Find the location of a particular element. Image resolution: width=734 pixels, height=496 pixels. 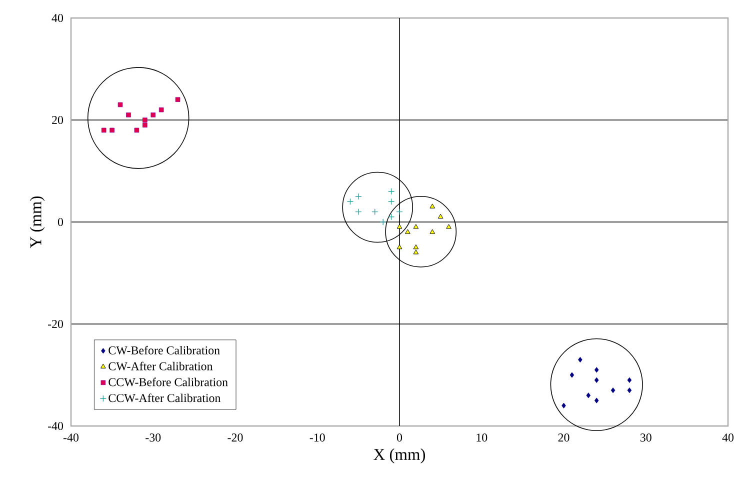

x-tick-label: 10 is located at coordinates (482, 438).